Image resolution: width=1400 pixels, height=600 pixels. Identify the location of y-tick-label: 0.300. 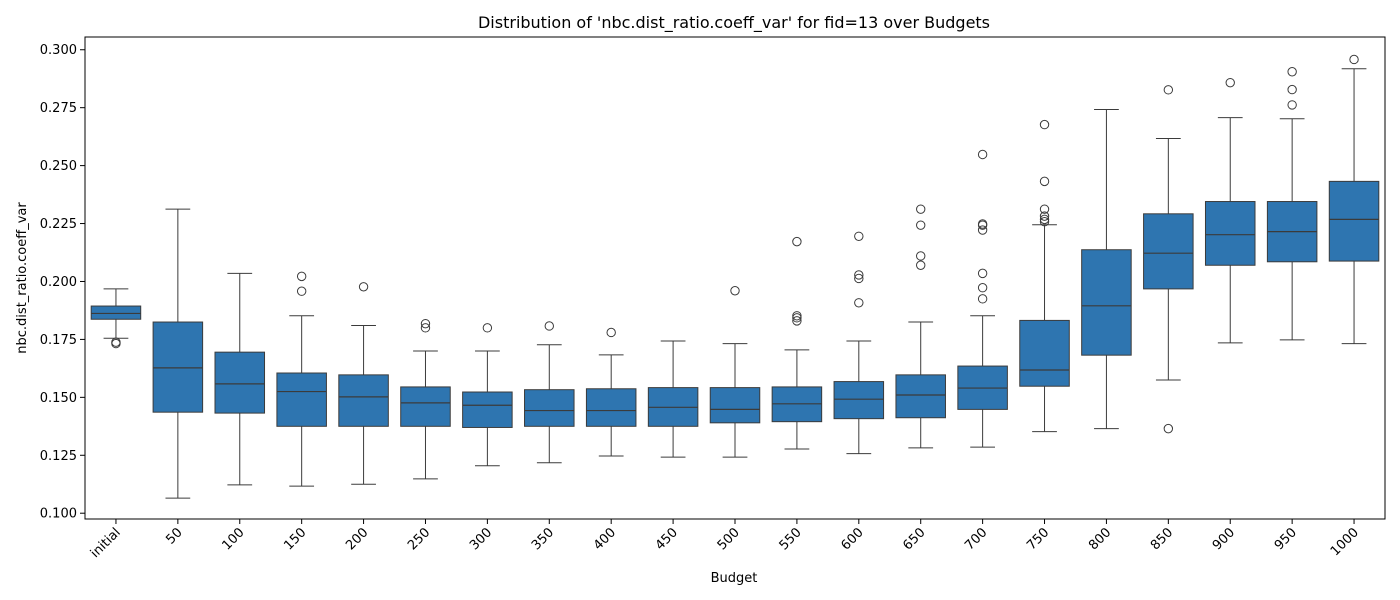
(58, 50).